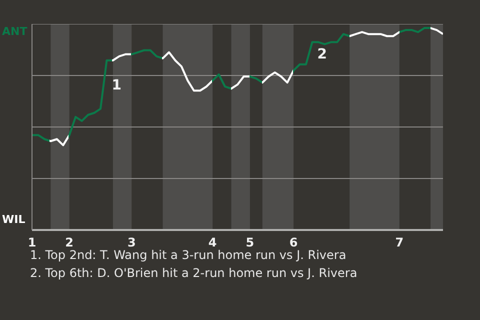 This screenshot has width=480, height=320. What do you see at coordinates (32, 243) in the screenshot?
I see `x-tick-label: 1` at bounding box center [32, 243].